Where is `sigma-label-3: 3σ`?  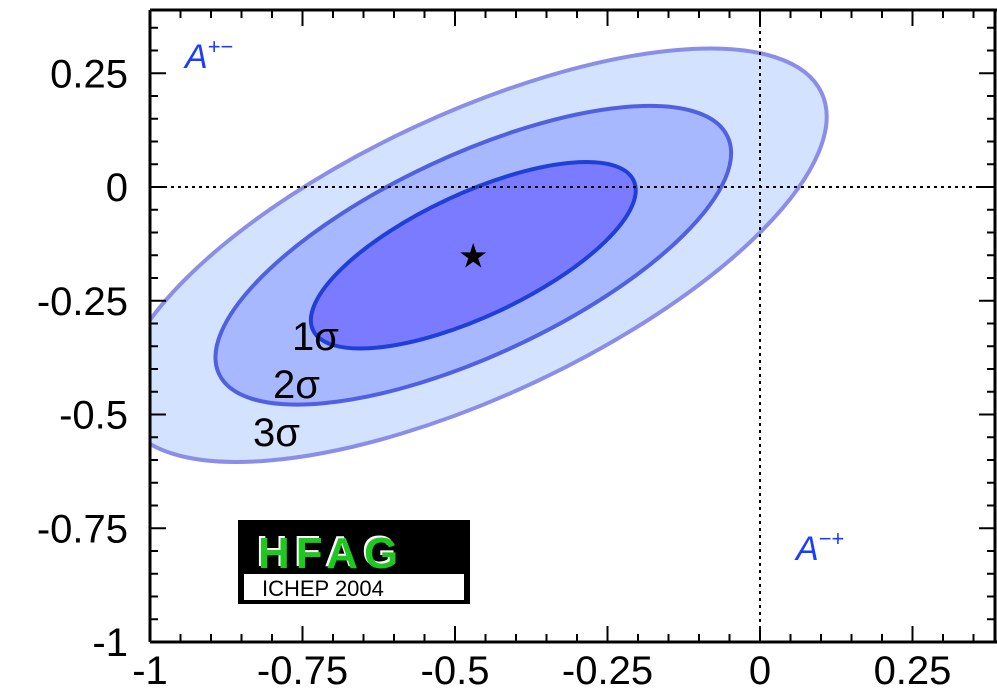 sigma-label-3: 3σ is located at coordinates (276, 433).